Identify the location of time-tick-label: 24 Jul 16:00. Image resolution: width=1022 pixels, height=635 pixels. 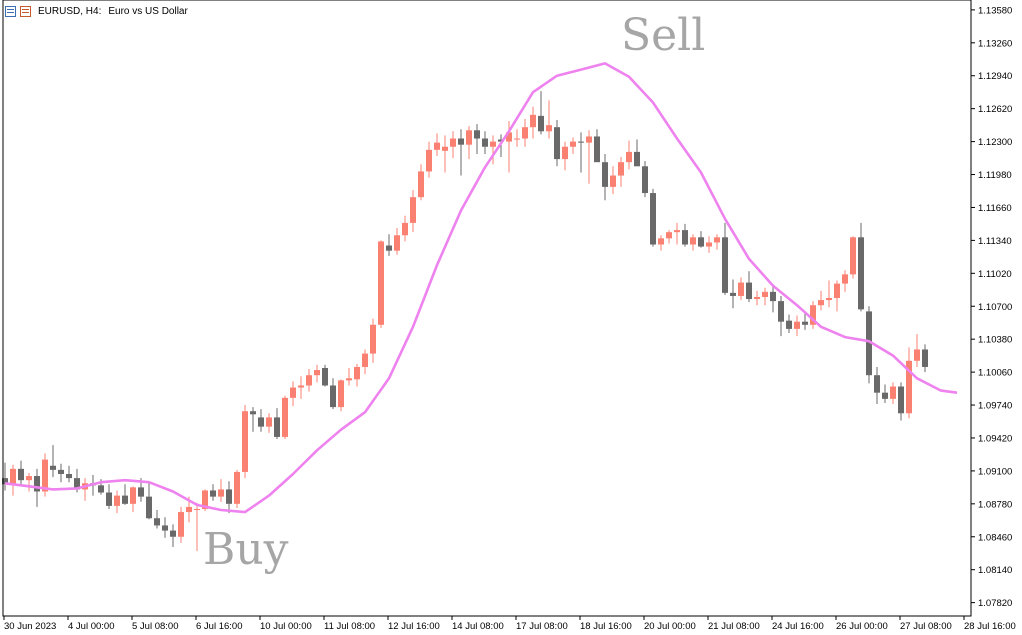
(798, 626).